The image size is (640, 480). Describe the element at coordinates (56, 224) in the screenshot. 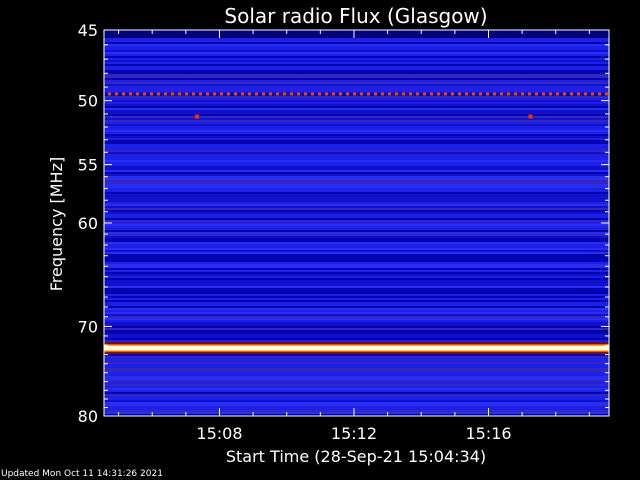

I see `y-axis-label: Frequency [MHz]` at that location.